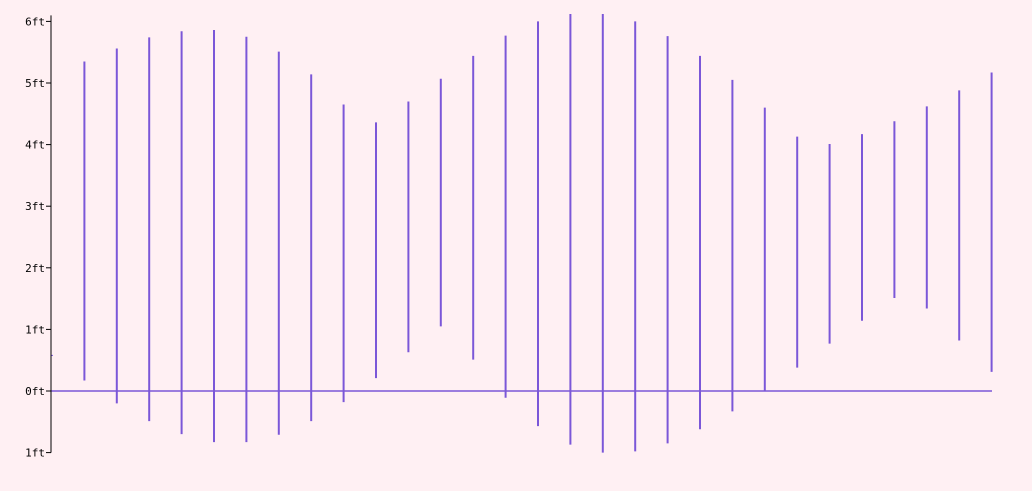 Image resolution: width=1032 pixels, height=491 pixels. Describe the element at coordinates (35, 83) in the screenshot. I see `y-tick-label: 5ft` at that location.